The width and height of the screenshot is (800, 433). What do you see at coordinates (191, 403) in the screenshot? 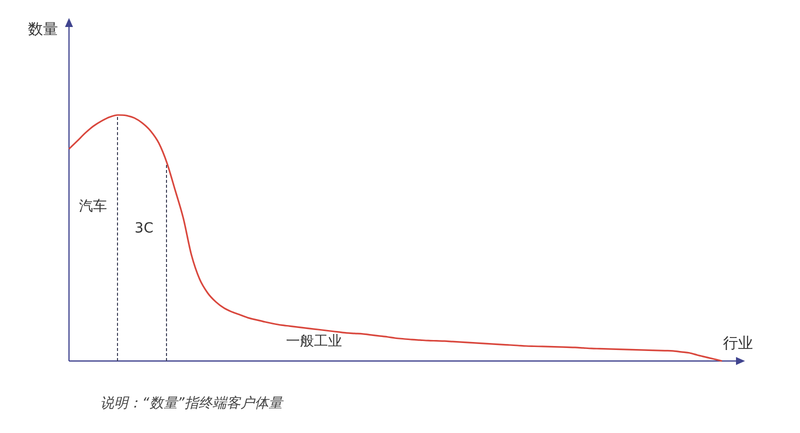
I see `text: 说明：“数量”指终端客户体量` at bounding box center [191, 403].